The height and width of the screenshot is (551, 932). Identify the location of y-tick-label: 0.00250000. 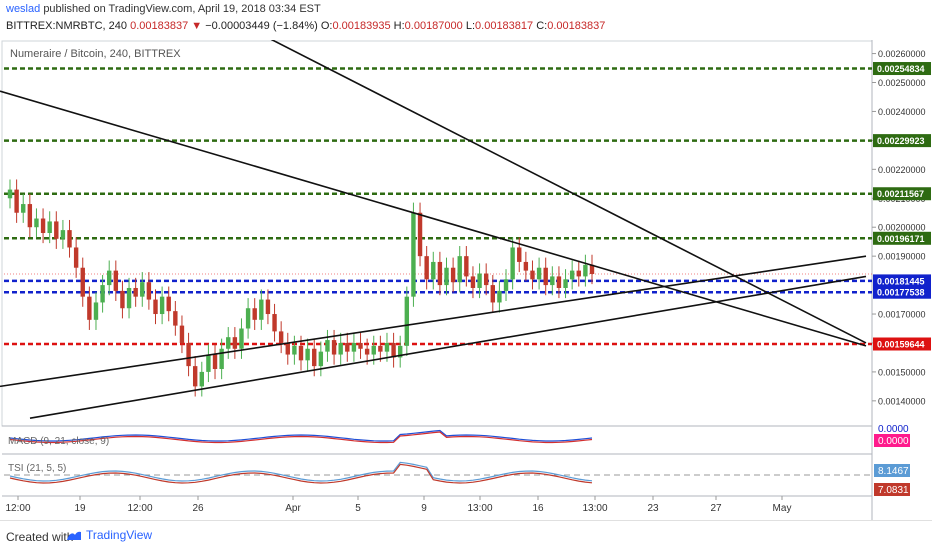
(902, 83).